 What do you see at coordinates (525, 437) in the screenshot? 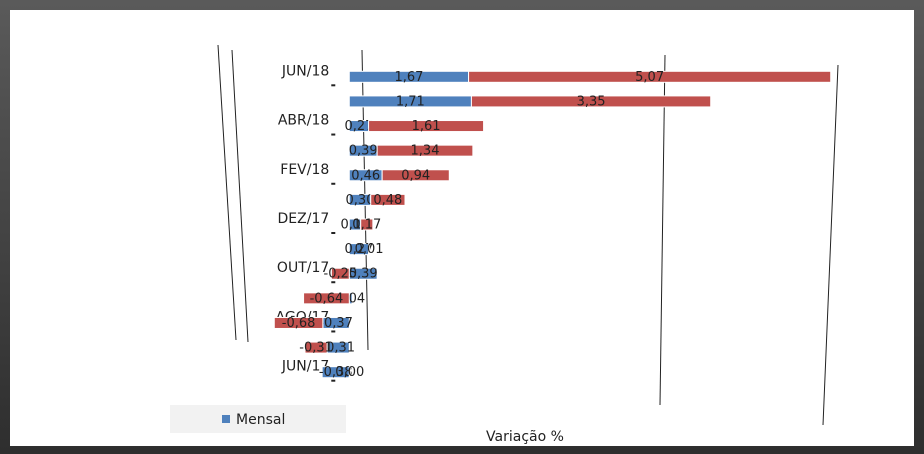
I see `x-axis-label: Variação %` at bounding box center [525, 437].